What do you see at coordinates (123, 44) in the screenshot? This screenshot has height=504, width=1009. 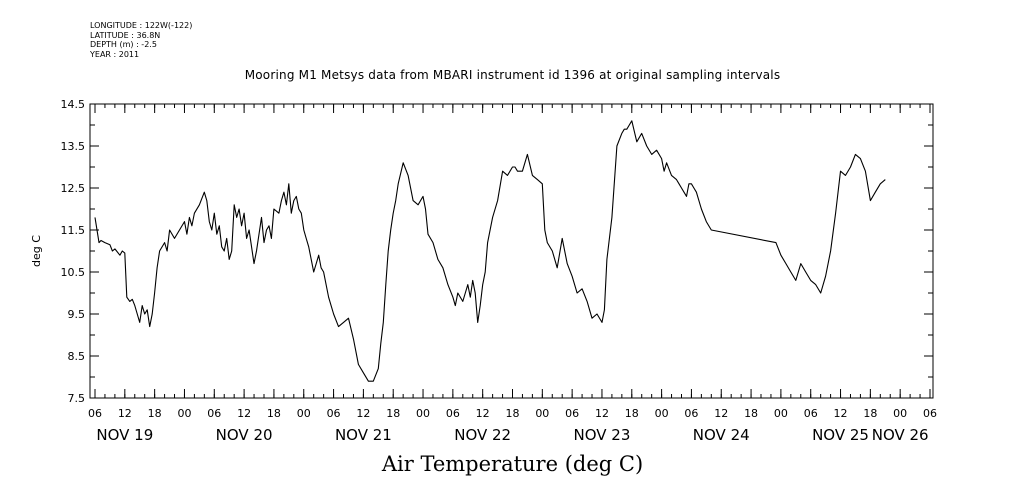 I see `depth-text: DEPTH (m) : -2.5` at bounding box center [123, 44].